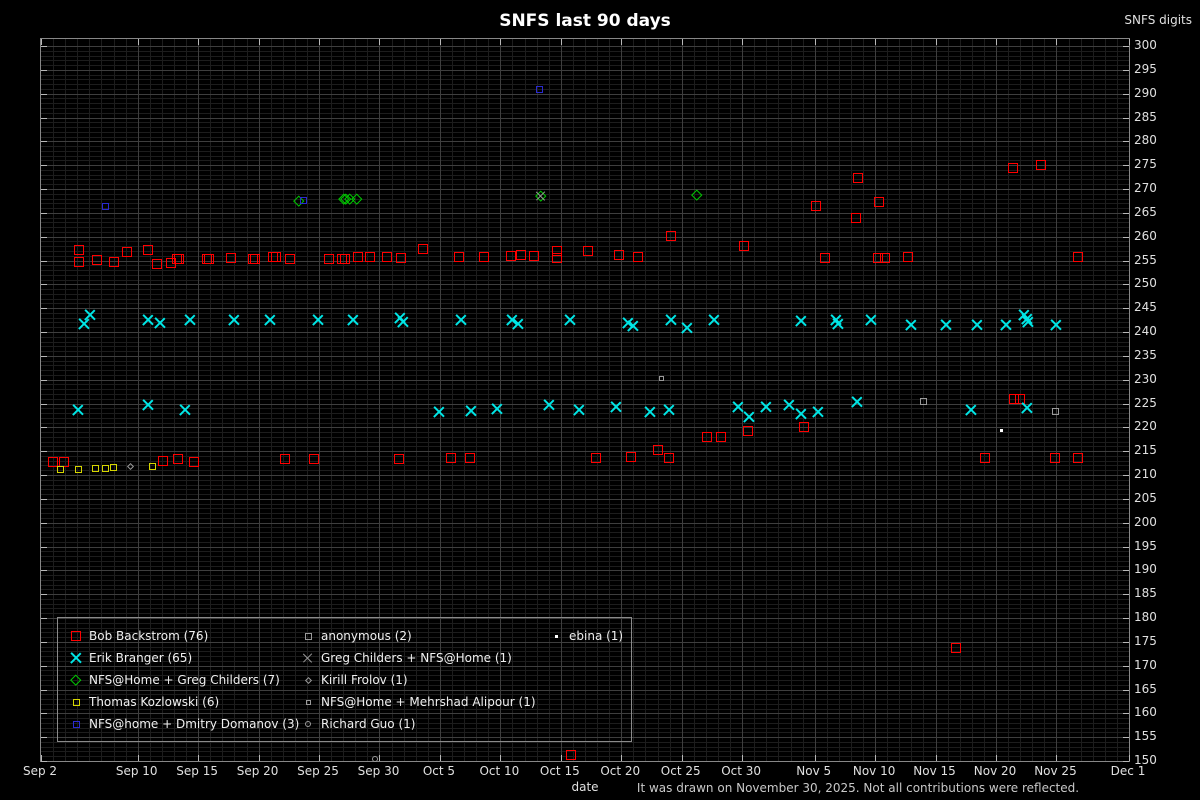 The image size is (1200, 800). Describe the element at coordinates (1145, 688) in the screenshot. I see `y-tick-label: 165` at that location.